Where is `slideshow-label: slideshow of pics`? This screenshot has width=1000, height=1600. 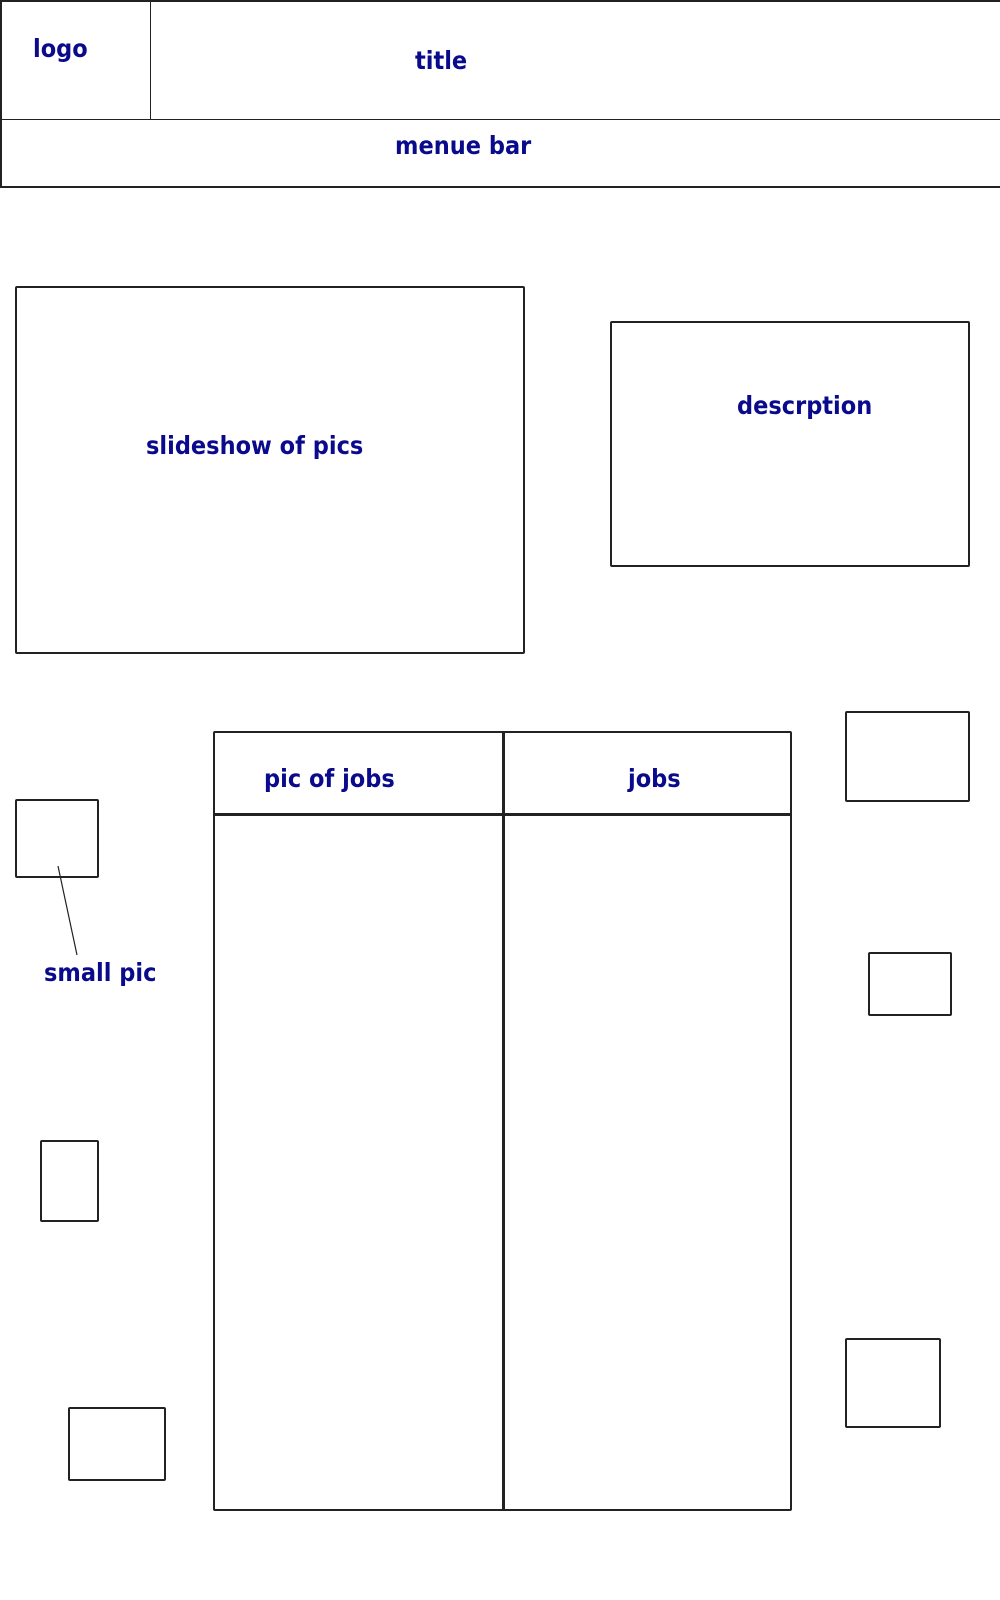
slideshow-label: slideshow of pics is located at coordinates (255, 445).